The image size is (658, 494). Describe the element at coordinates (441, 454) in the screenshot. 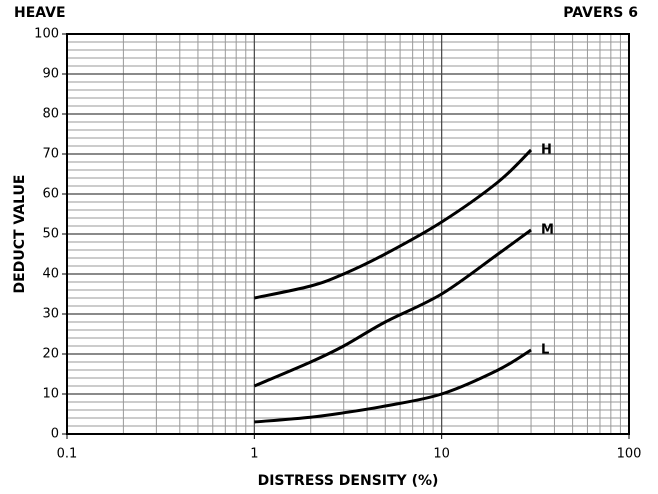

I see `x-tick-label: 10` at that location.